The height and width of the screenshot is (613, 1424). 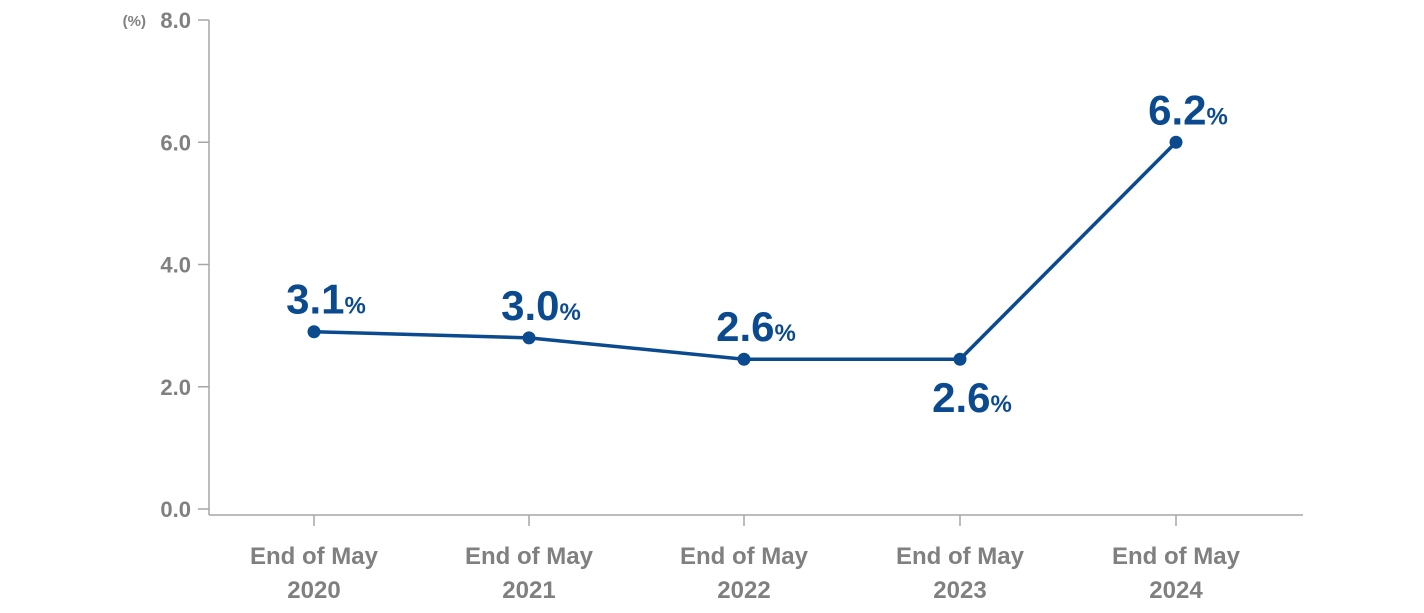 What do you see at coordinates (1176, 573) in the screenshot?
I see `x-tick-label: End of May 2024` at bounding box center [1176, 573].